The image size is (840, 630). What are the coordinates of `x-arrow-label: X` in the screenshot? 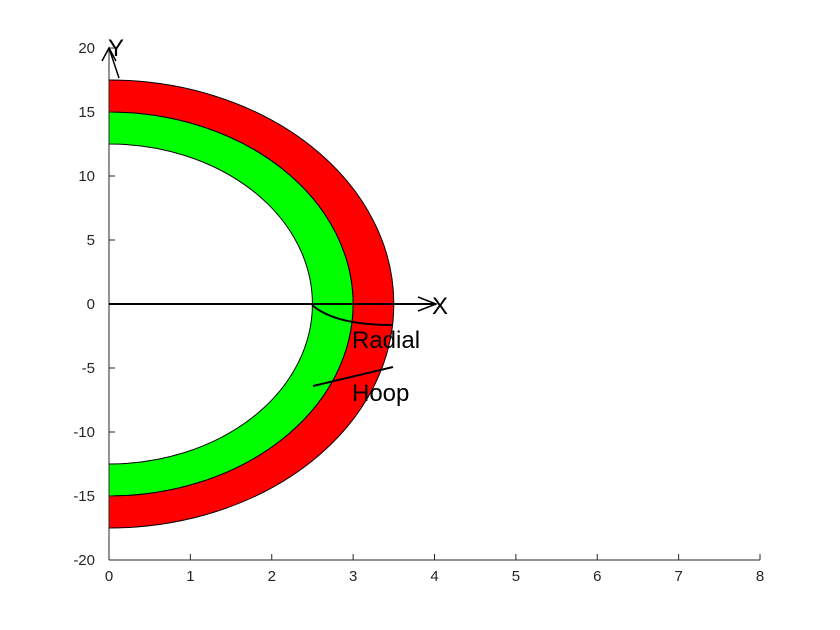 It's located at (440, 306).